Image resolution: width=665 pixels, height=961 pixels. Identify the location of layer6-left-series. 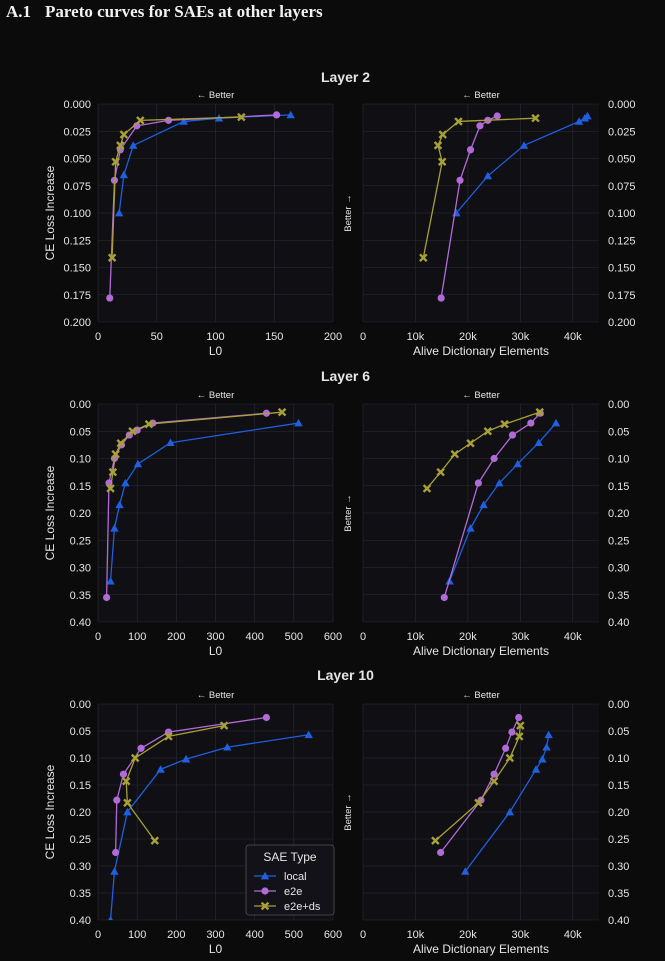
(203, 504).